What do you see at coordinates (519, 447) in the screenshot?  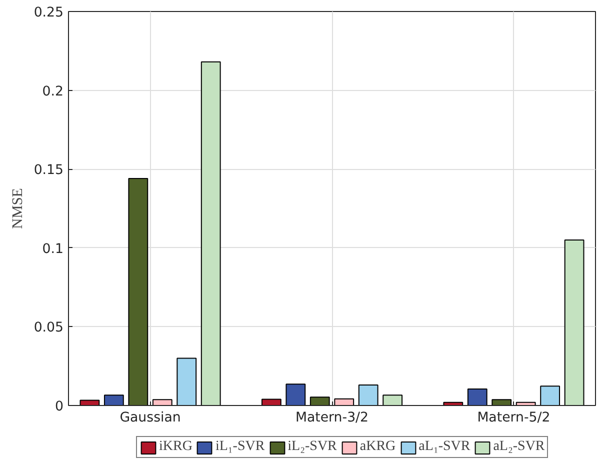 I see `legend-label: aL₂-SVR` at bounding box center [519, 447].